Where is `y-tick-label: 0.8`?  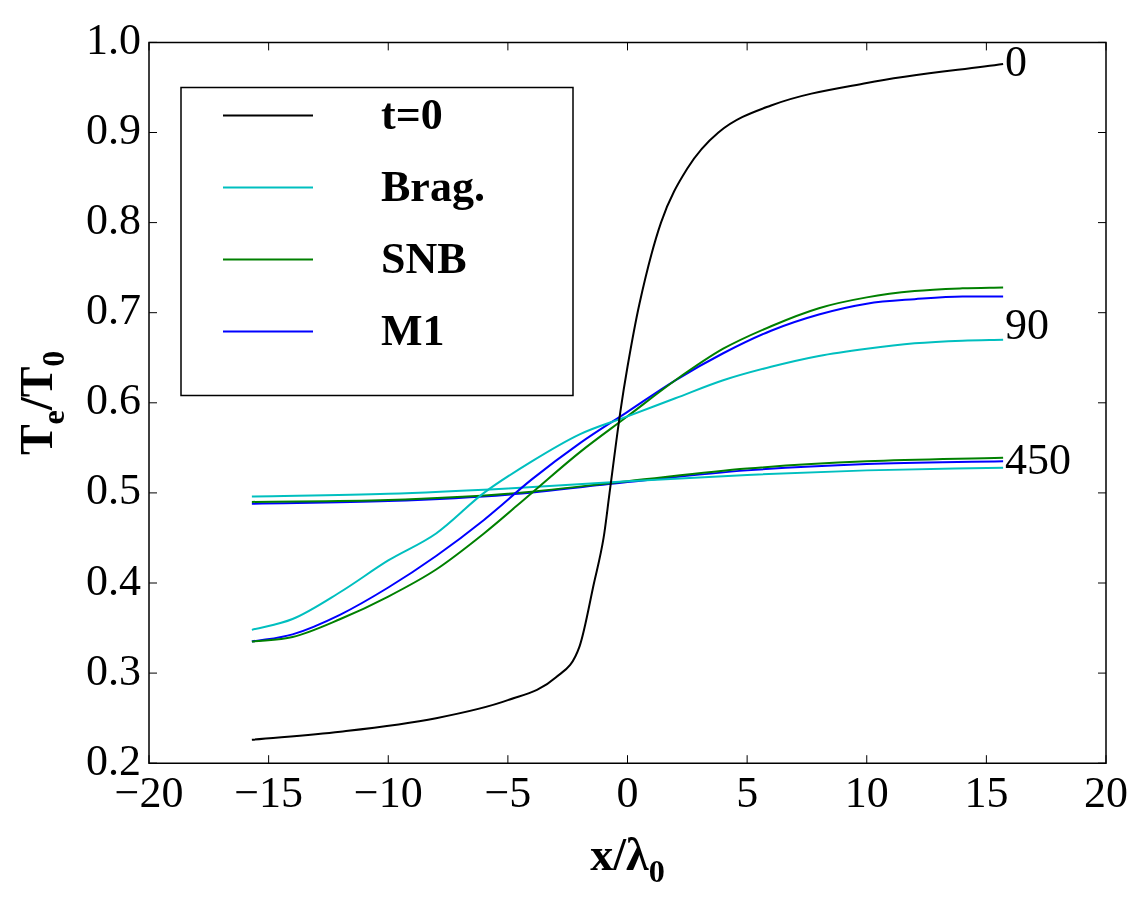 y-tick-label: 0.8 is located at coordinates (113, 220).